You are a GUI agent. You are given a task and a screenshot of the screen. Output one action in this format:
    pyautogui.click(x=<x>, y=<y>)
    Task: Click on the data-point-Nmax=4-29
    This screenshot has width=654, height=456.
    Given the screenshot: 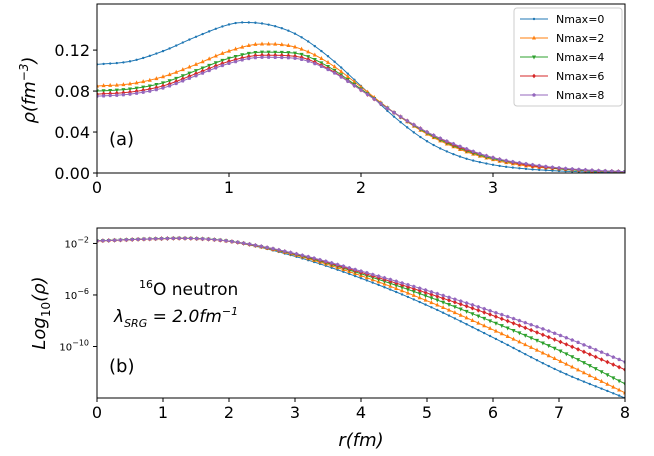 What is the action you would take?
    pyautogui.click(x=288, y=53)
    